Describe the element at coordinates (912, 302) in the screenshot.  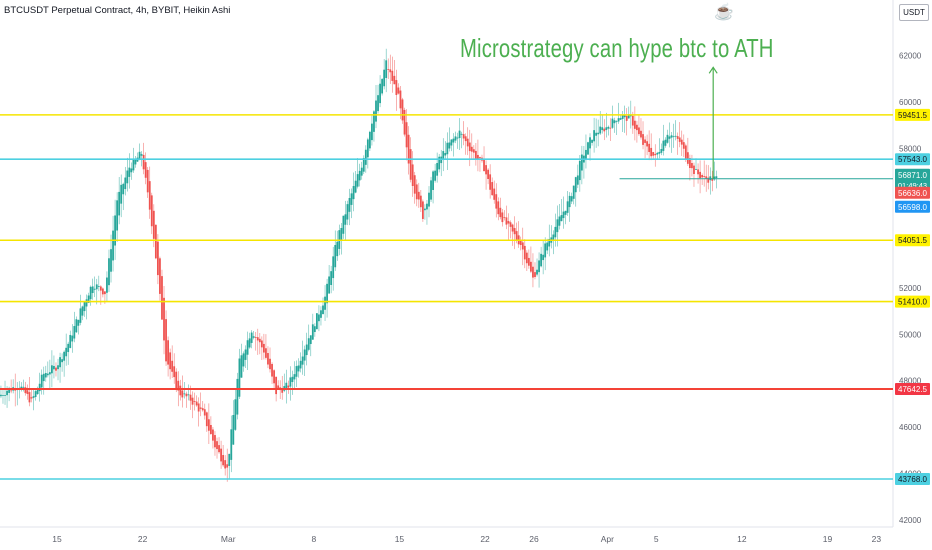
I see `level-tag-label: 51410.0` at that location.